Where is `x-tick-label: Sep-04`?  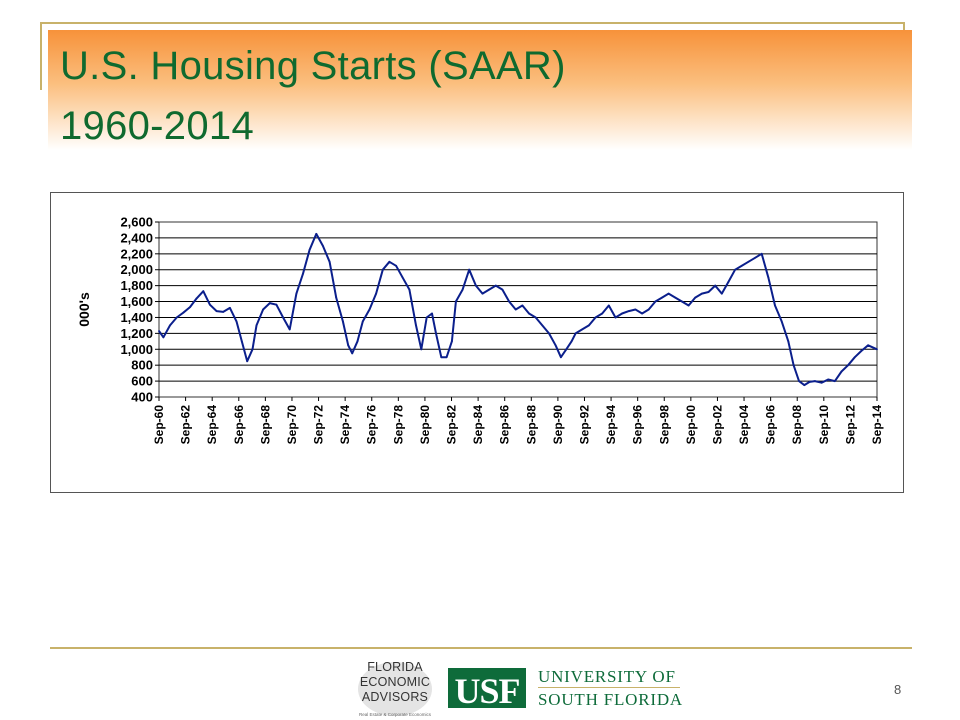
x-tick-label: Sep-04 is located at coordinates (744, 425).